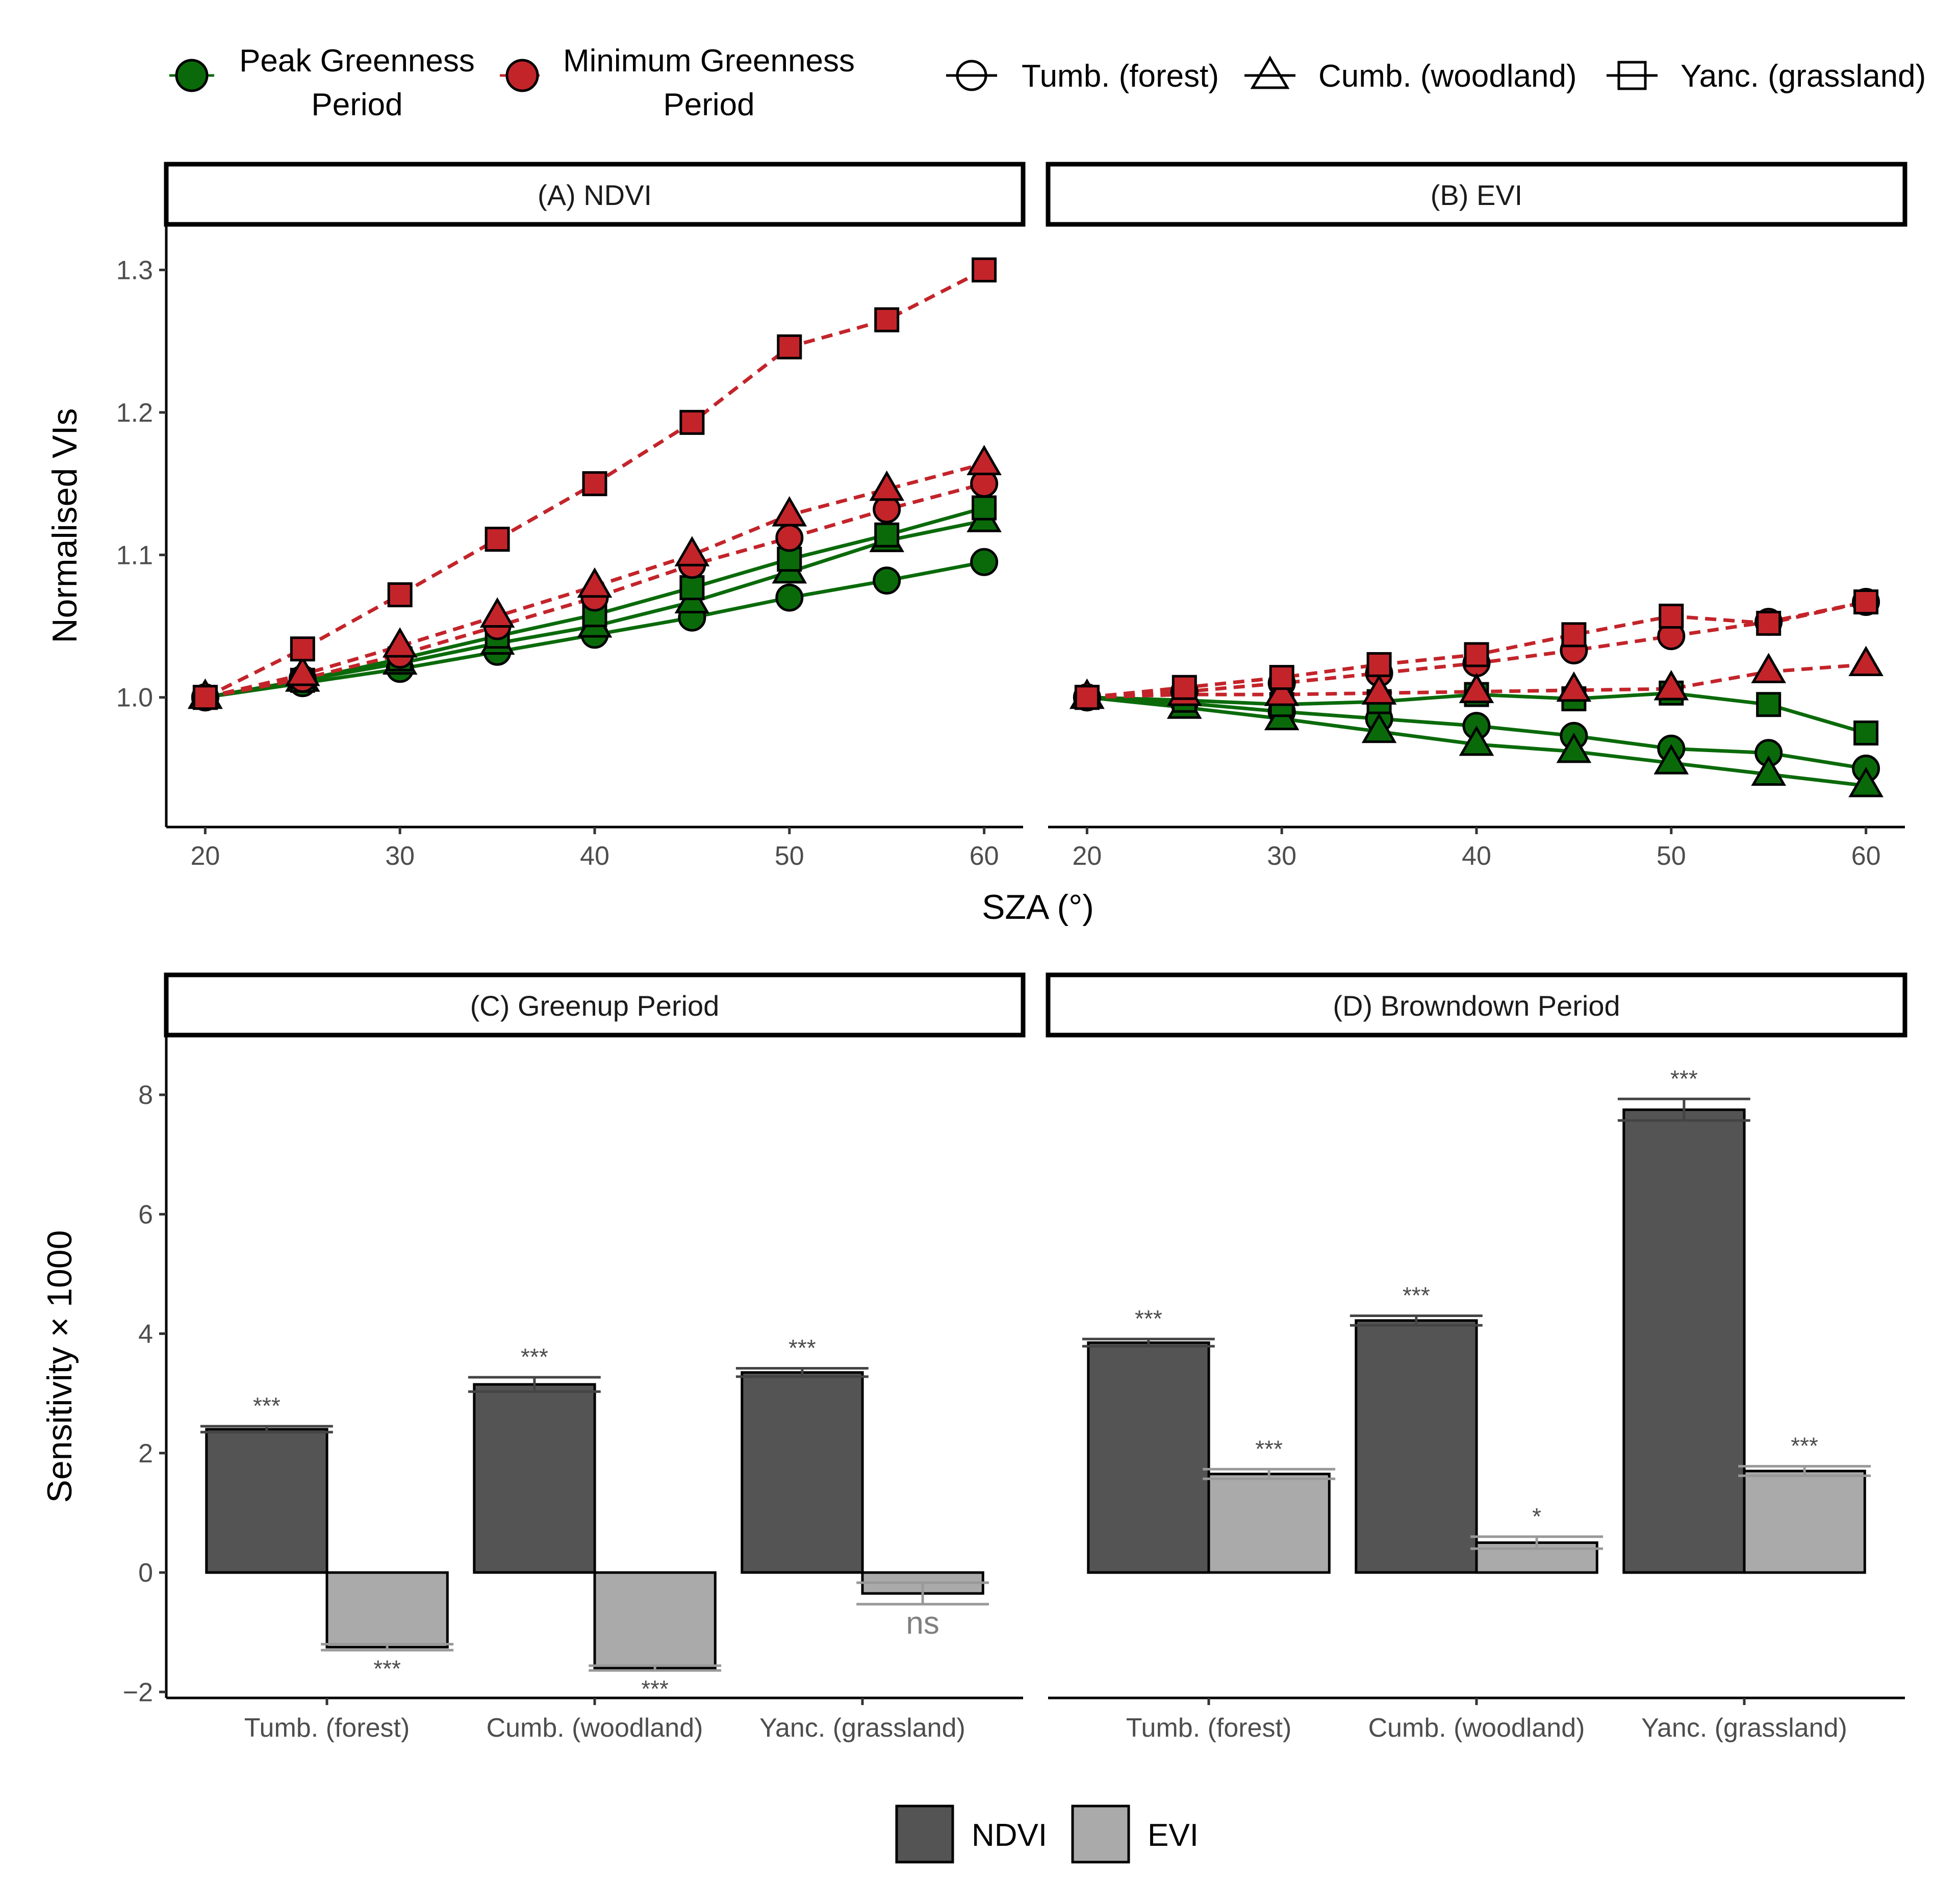 The width and height of the screenshot is (1960, 1882). I want to click on y-tick-label: −2, so click(138, 1692).